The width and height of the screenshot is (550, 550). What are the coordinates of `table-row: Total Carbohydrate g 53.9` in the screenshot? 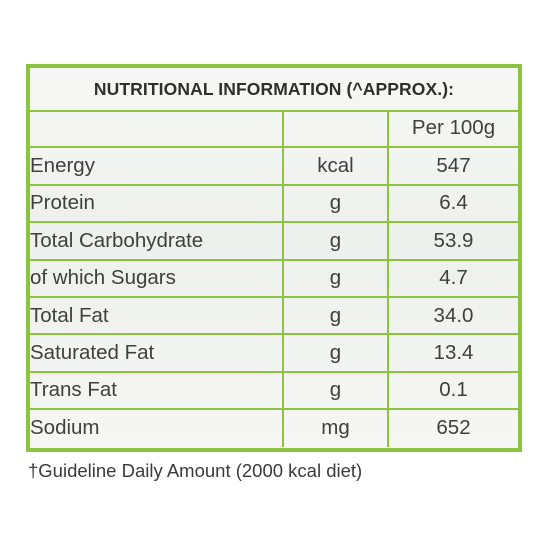 It's located at (274, 241).